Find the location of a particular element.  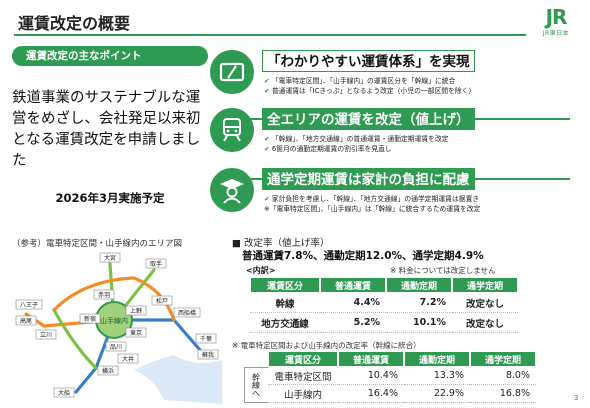

regular-rate: 10.4% is located at coordinates (371, 376).